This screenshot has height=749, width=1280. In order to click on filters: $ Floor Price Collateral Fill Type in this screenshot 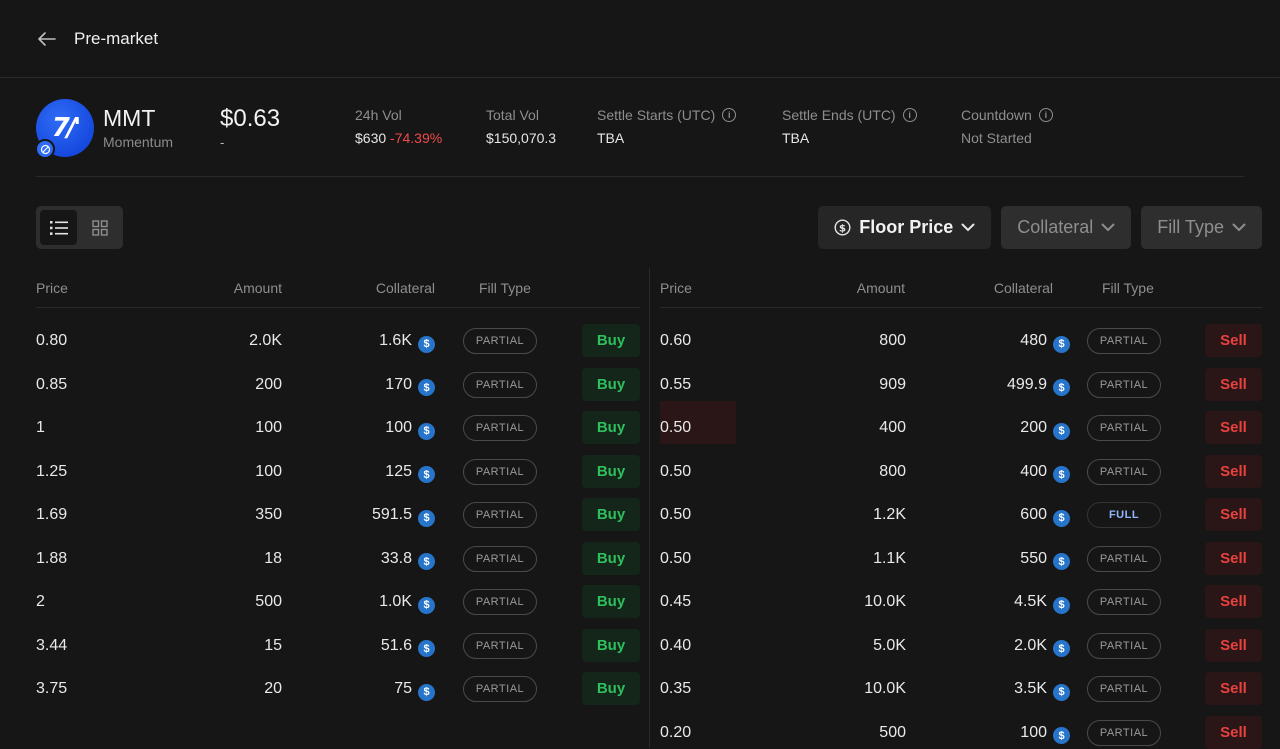, I will do `click(1040, 227)`.